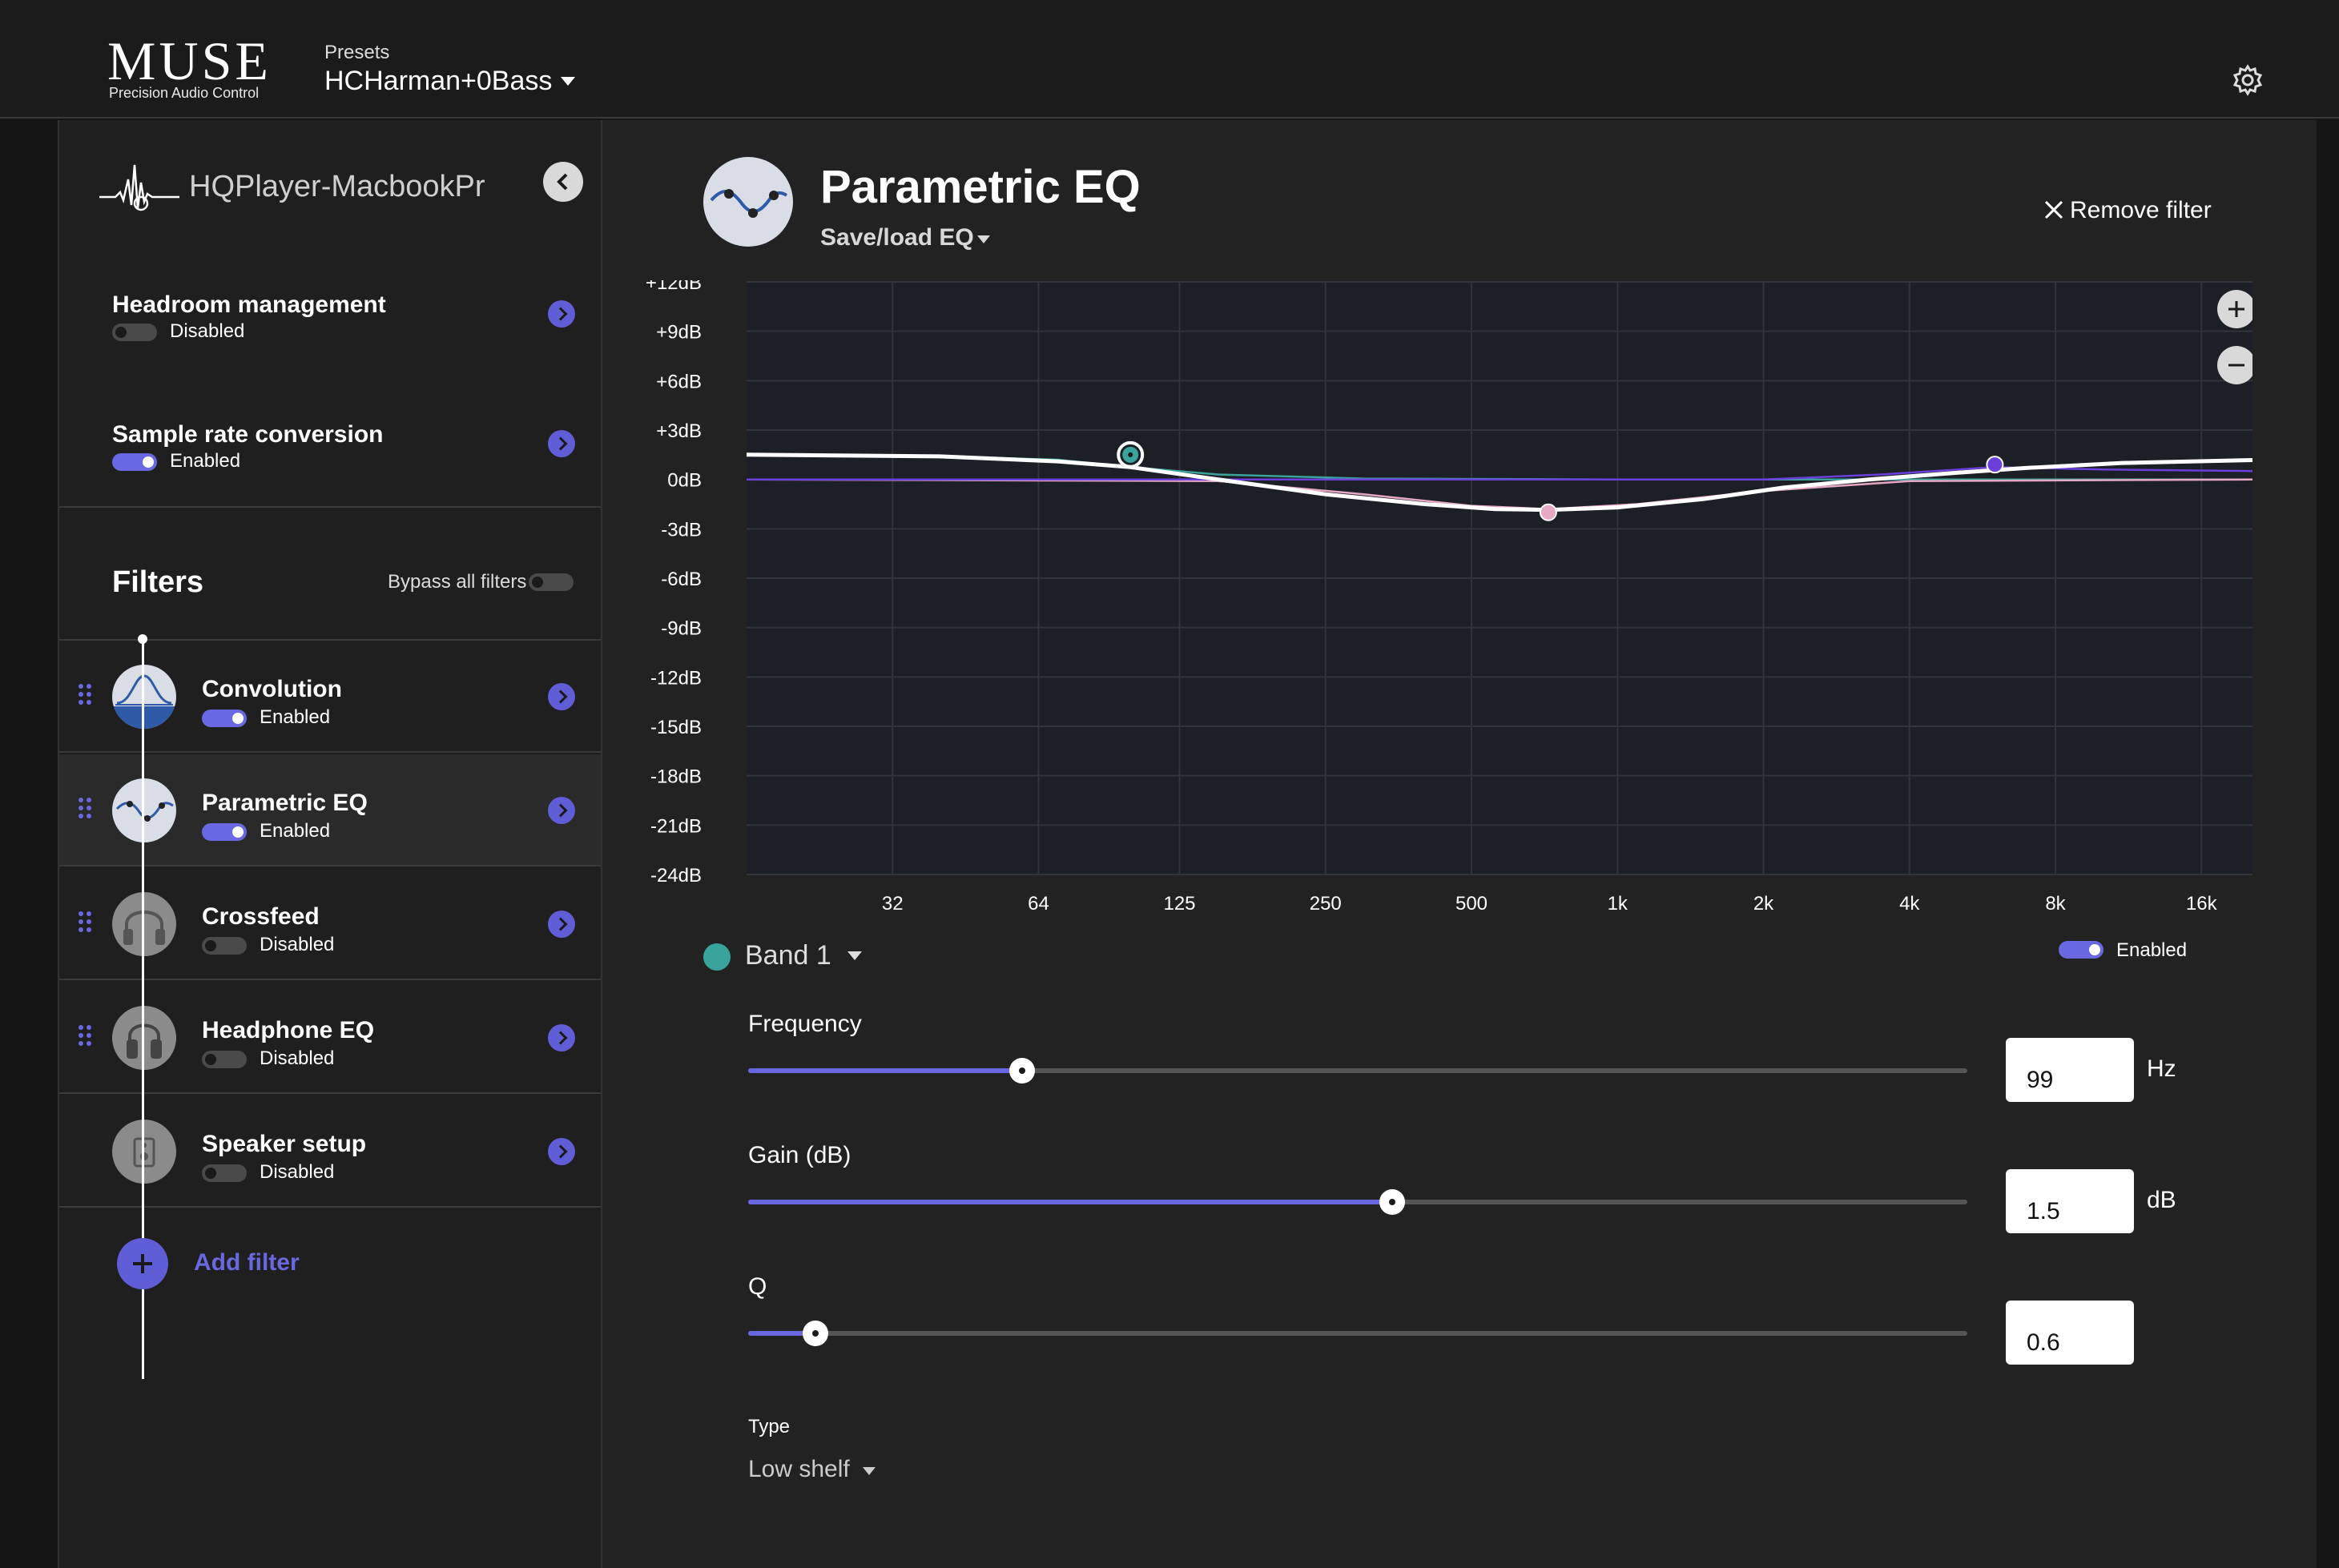  What do you see at coordinates (788, 956) in the screenshot?
I see `band-selector: Band 1` at bounding box center [788, 956].